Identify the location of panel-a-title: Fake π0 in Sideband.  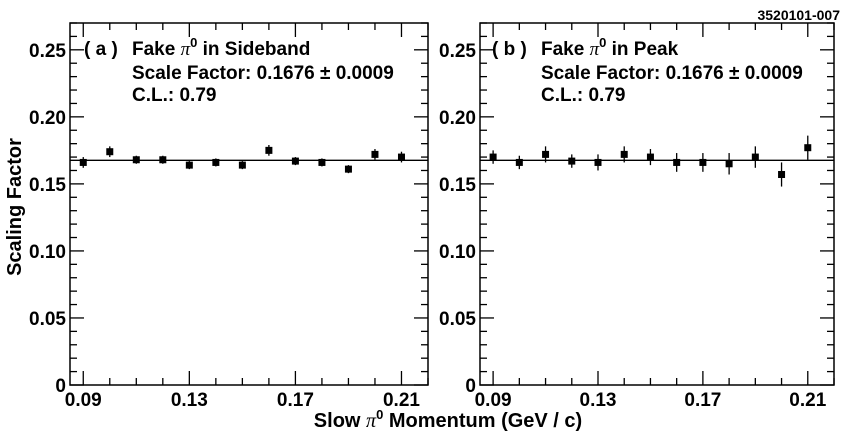
(221, 47).